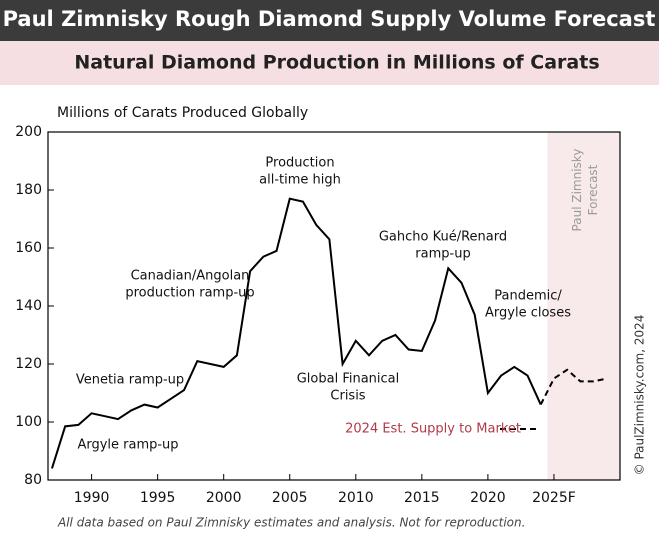 This screenshot has width=659, height=539. What do you see at coordinates (158, 498) in the screenshot?
I see `x-tick-label: 1995` at bounding box center [158, 498].